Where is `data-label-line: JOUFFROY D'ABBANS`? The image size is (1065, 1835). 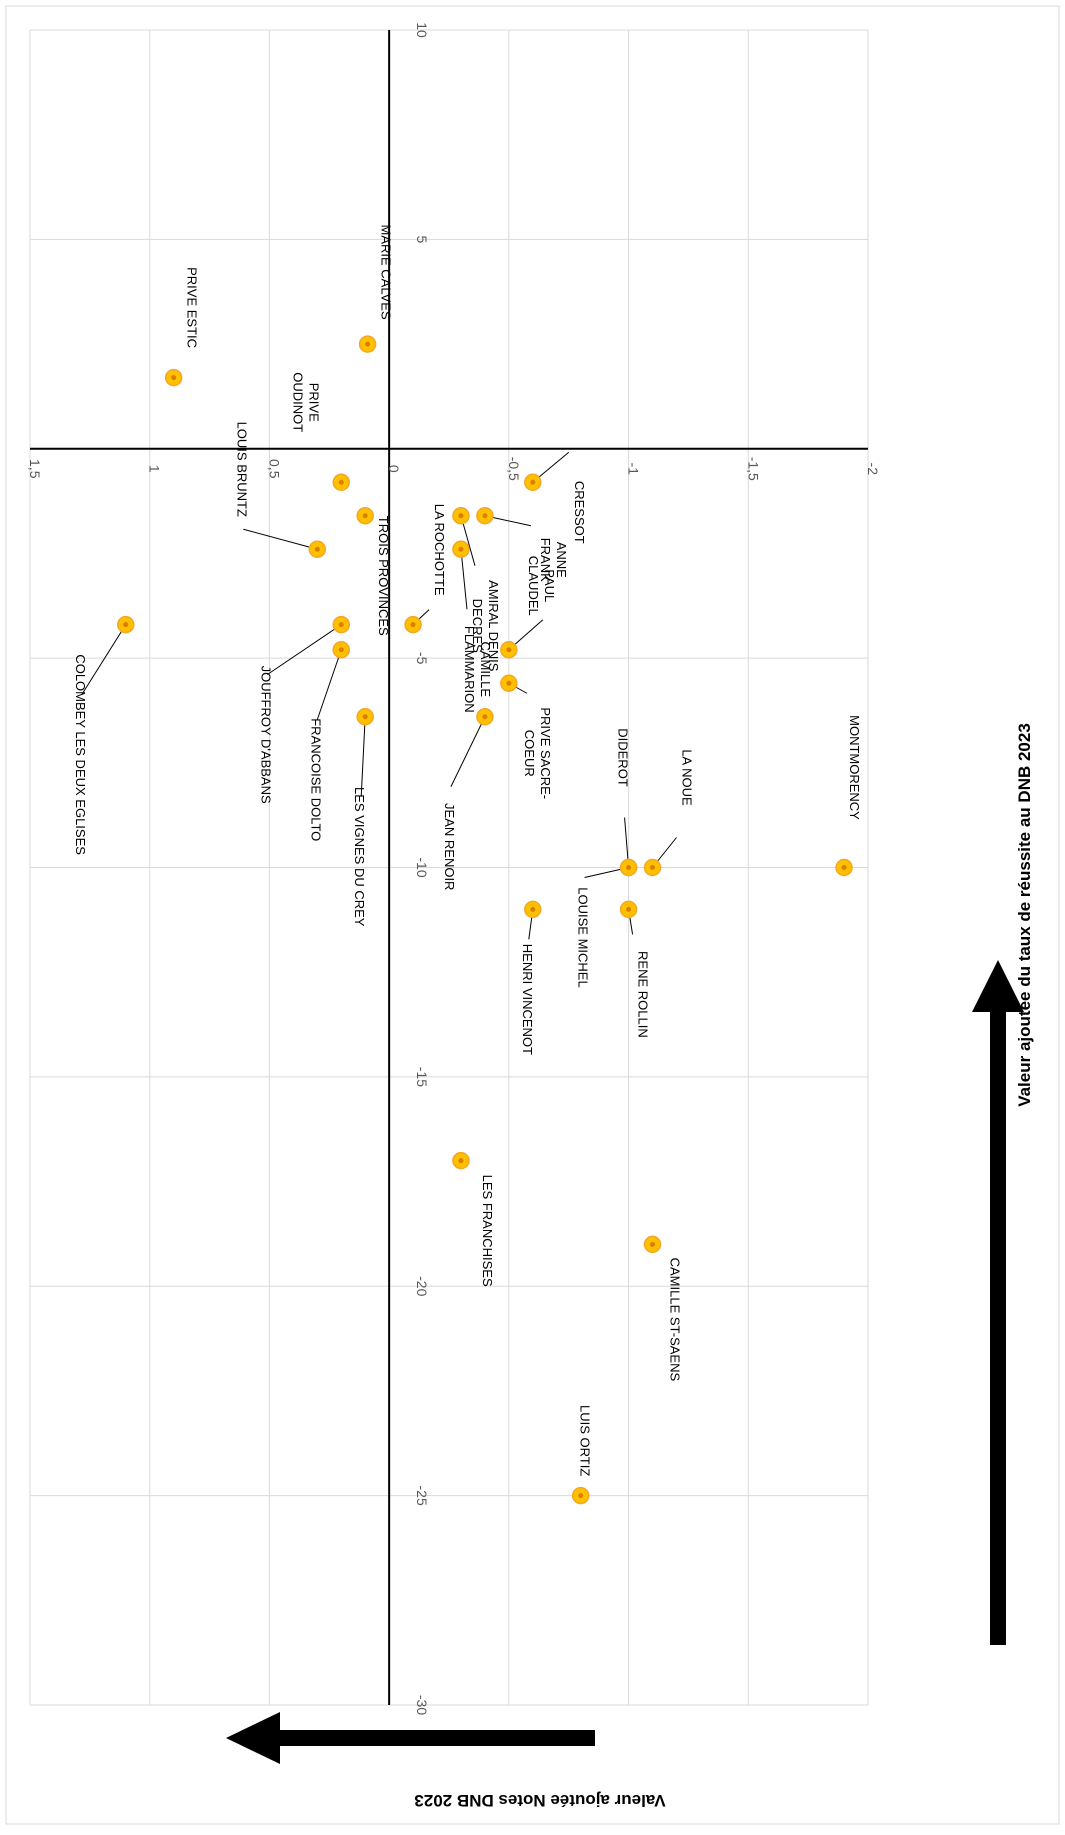
data-label-line: JOUFFROY D'ABBANS is located at coordinates (265, 735).